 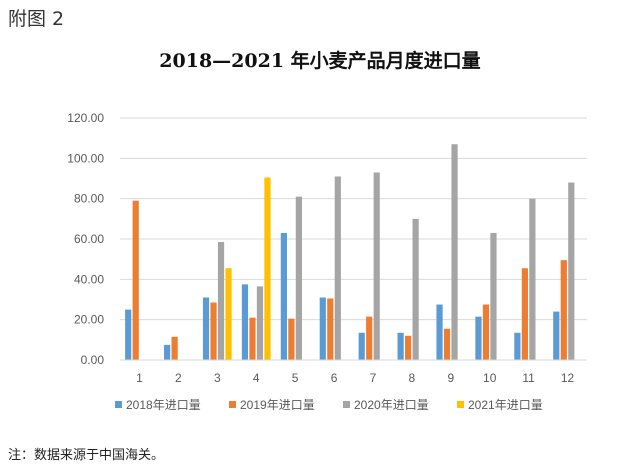 What do you see at coordinates (178, 378) in the screenshot?
I see `x-tick-label: 2` at bounding box center [178, 378].